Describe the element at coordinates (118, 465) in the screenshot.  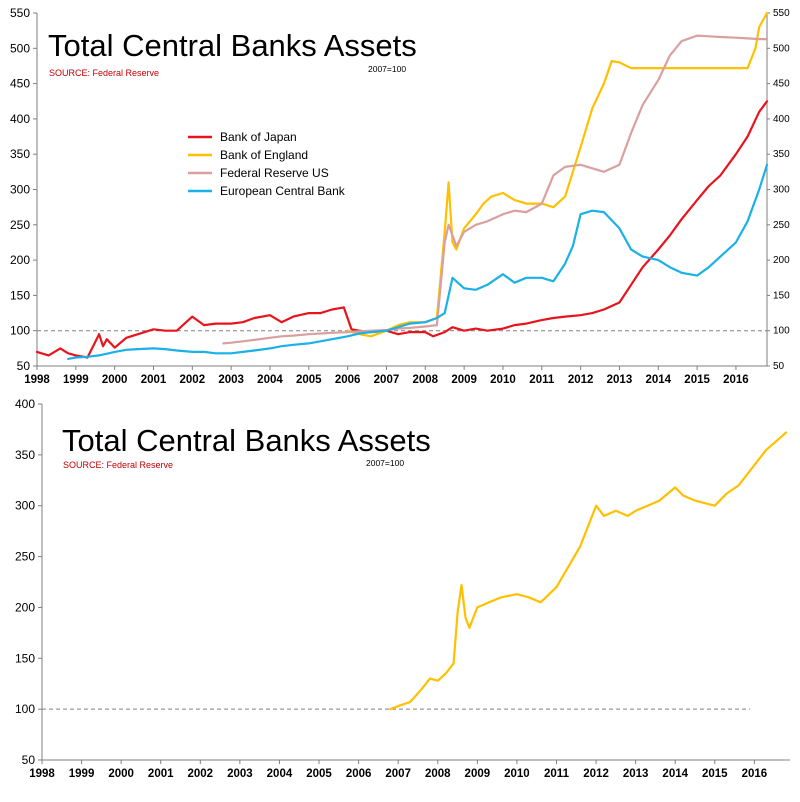
I see `source-label-2: SOURCE: Federal Reserve` at that location.